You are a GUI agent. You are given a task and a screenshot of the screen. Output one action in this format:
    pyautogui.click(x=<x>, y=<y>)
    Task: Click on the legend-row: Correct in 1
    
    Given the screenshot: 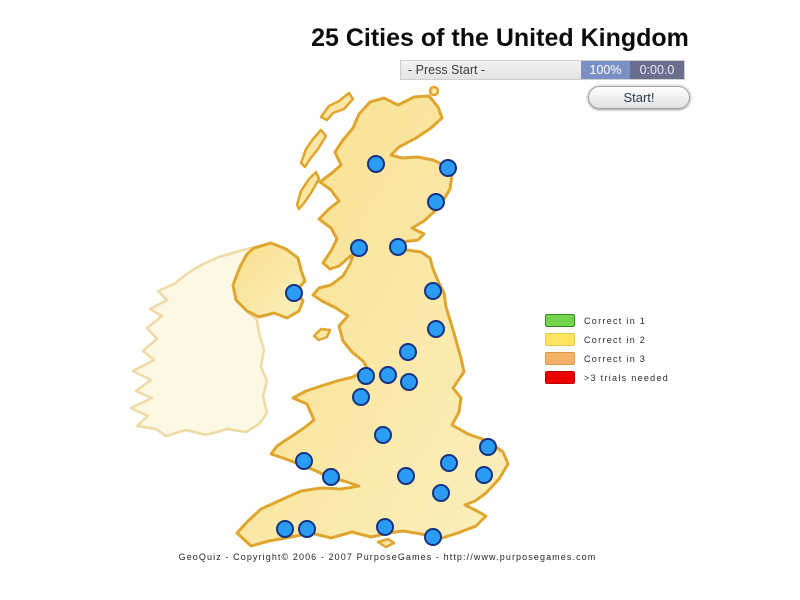 What is the action you would take?
    pyautogui.click(x=607, y=320)
    